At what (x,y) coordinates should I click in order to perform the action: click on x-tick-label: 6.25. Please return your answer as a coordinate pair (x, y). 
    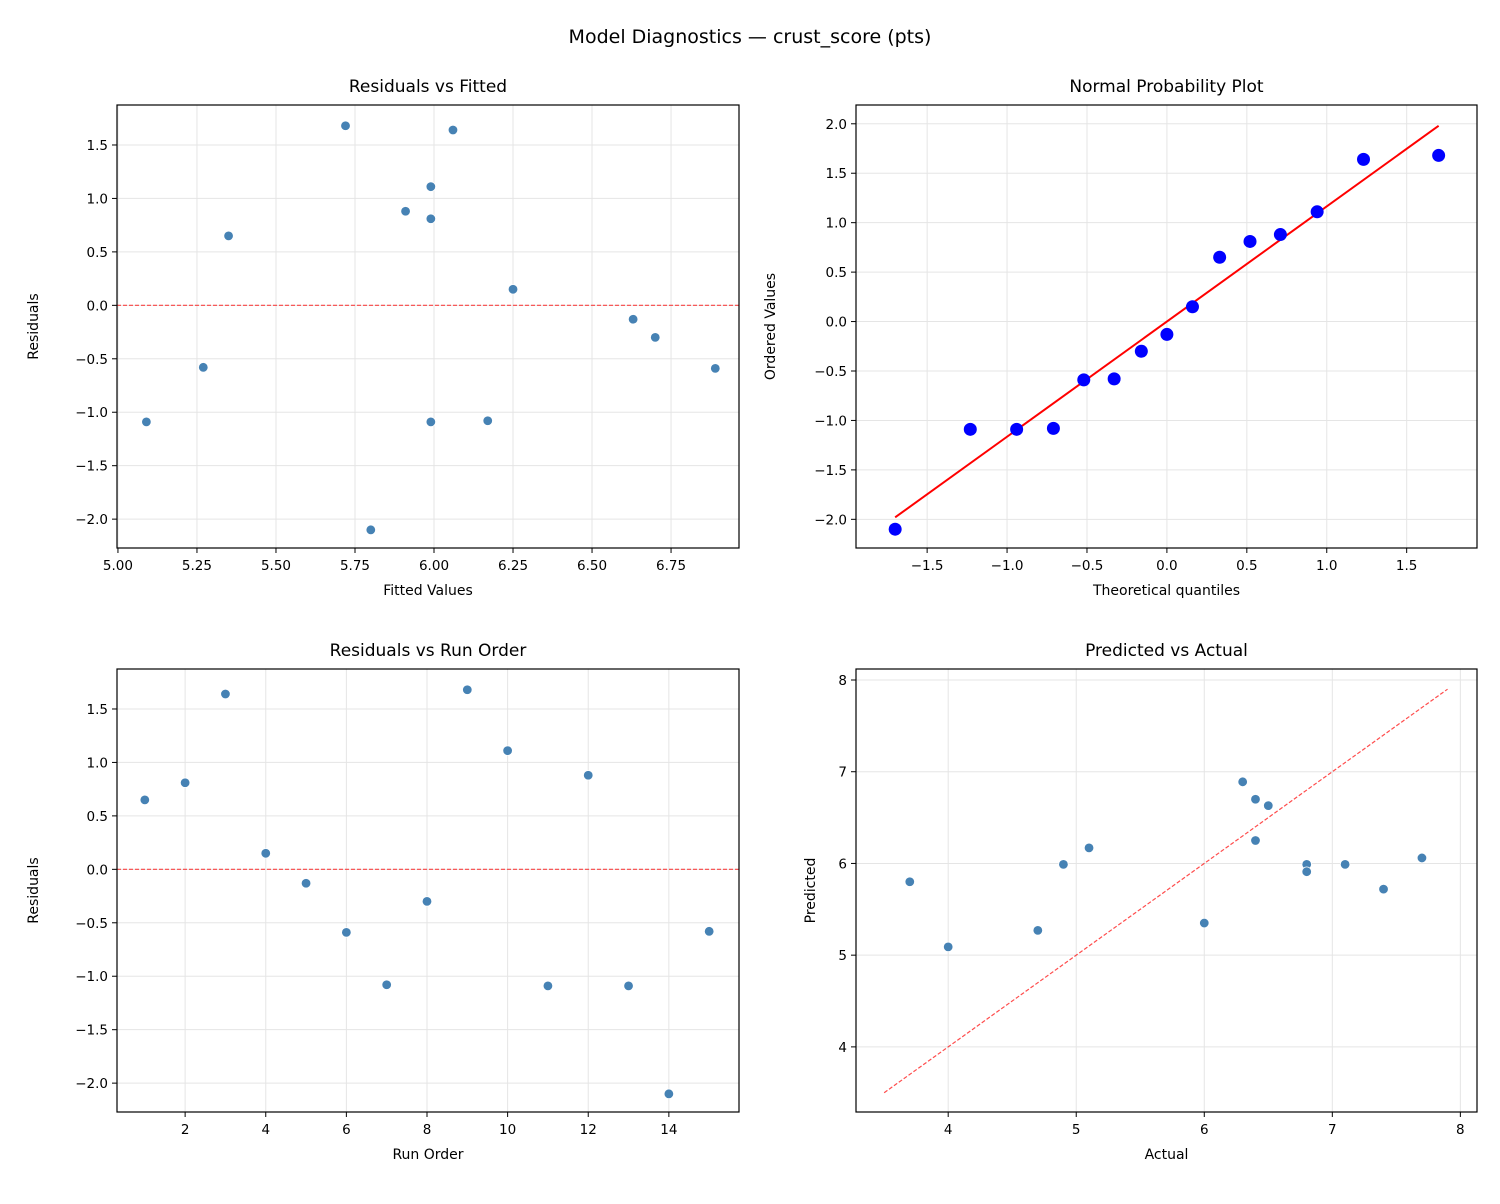
    Looking at the image, I should click on (513, 566).